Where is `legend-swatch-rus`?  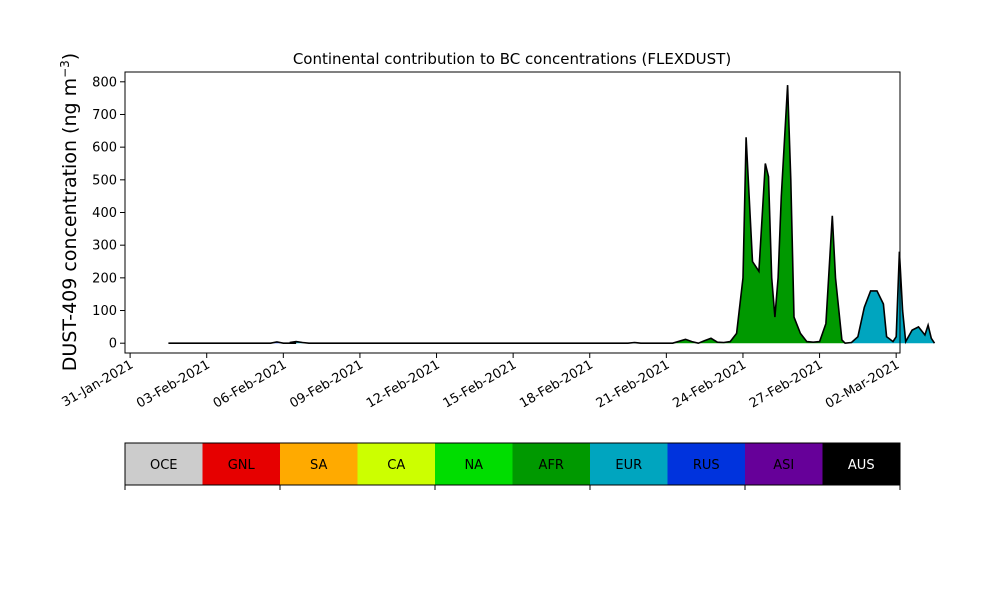
legend-swatch-rus is located at coordinates (706, 464).